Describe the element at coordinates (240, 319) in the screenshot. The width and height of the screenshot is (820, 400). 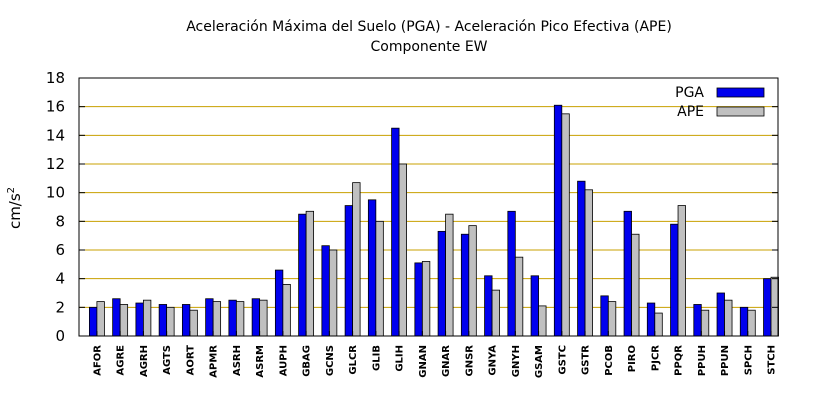
I see `bar-ape-asrh` at that location.